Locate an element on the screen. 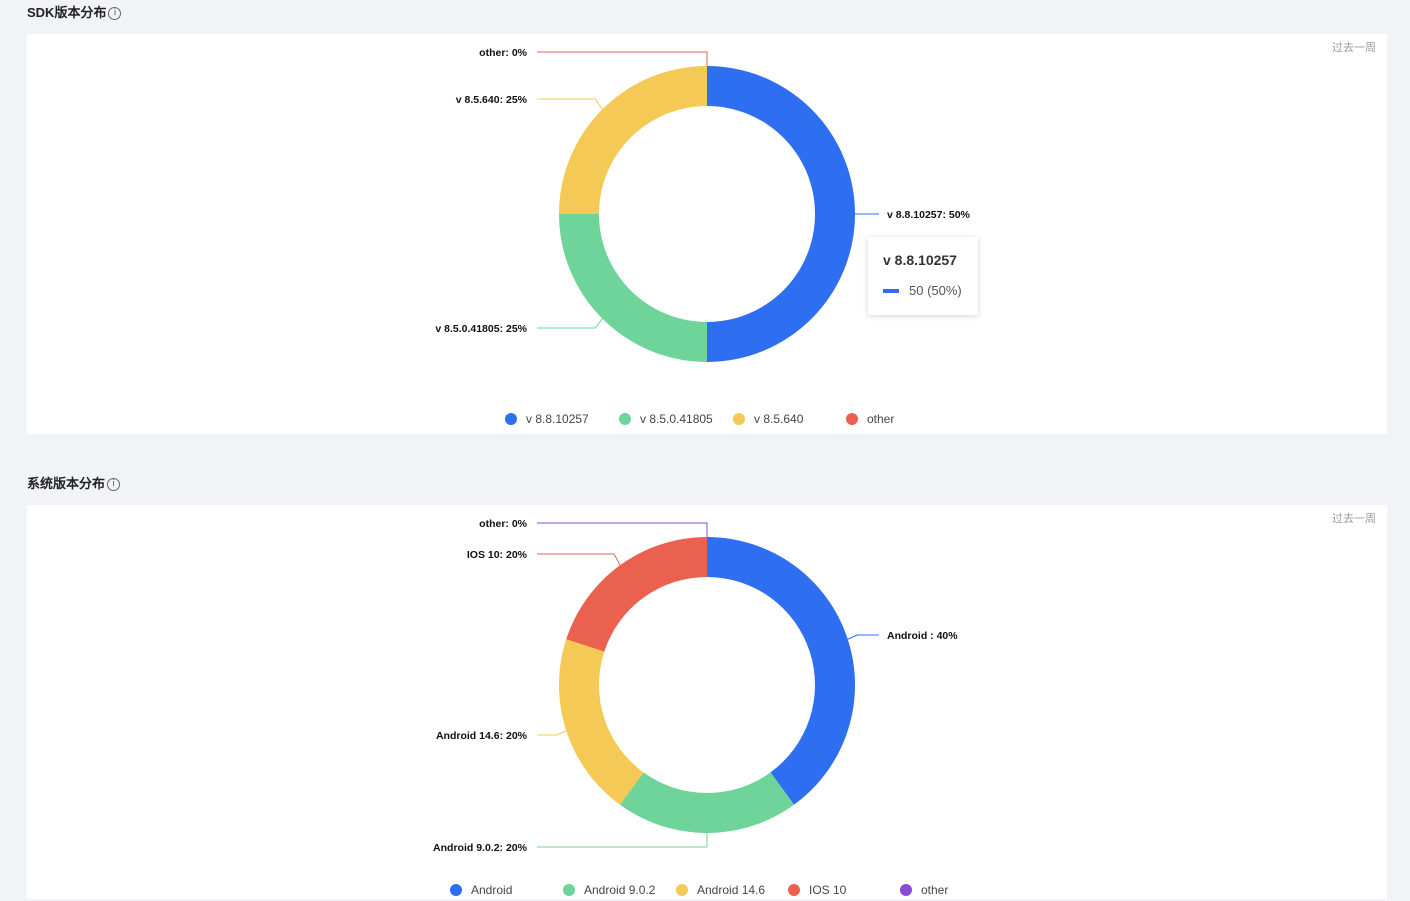  legend-label: Android 9.0.2 is located at coordinates (620, 890).